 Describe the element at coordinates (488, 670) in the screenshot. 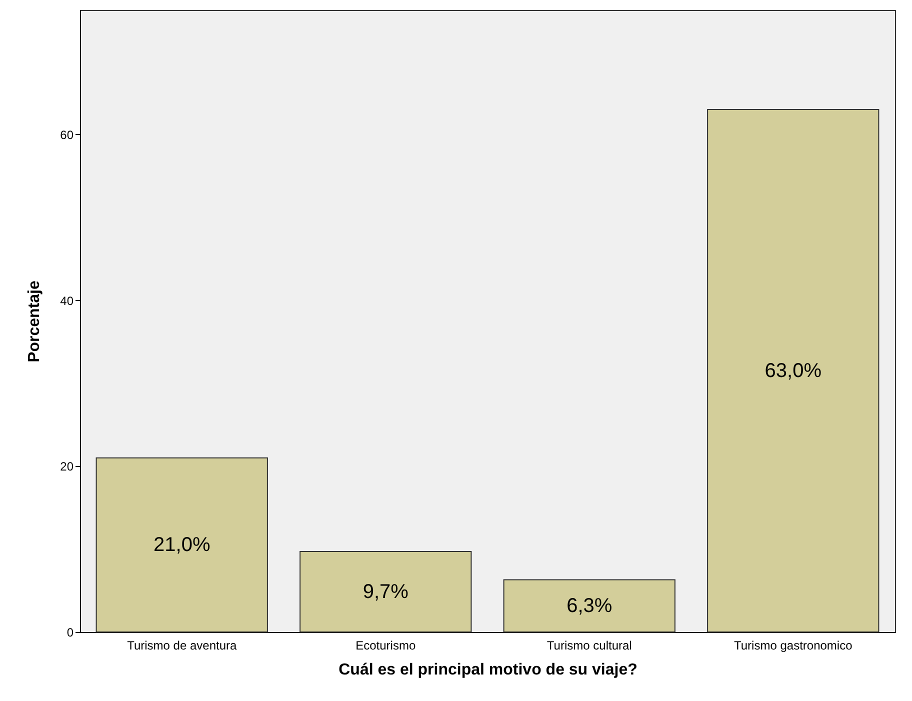

I see `x-axis-title: Cuál es el principal motivo de su viaje?` at that location.